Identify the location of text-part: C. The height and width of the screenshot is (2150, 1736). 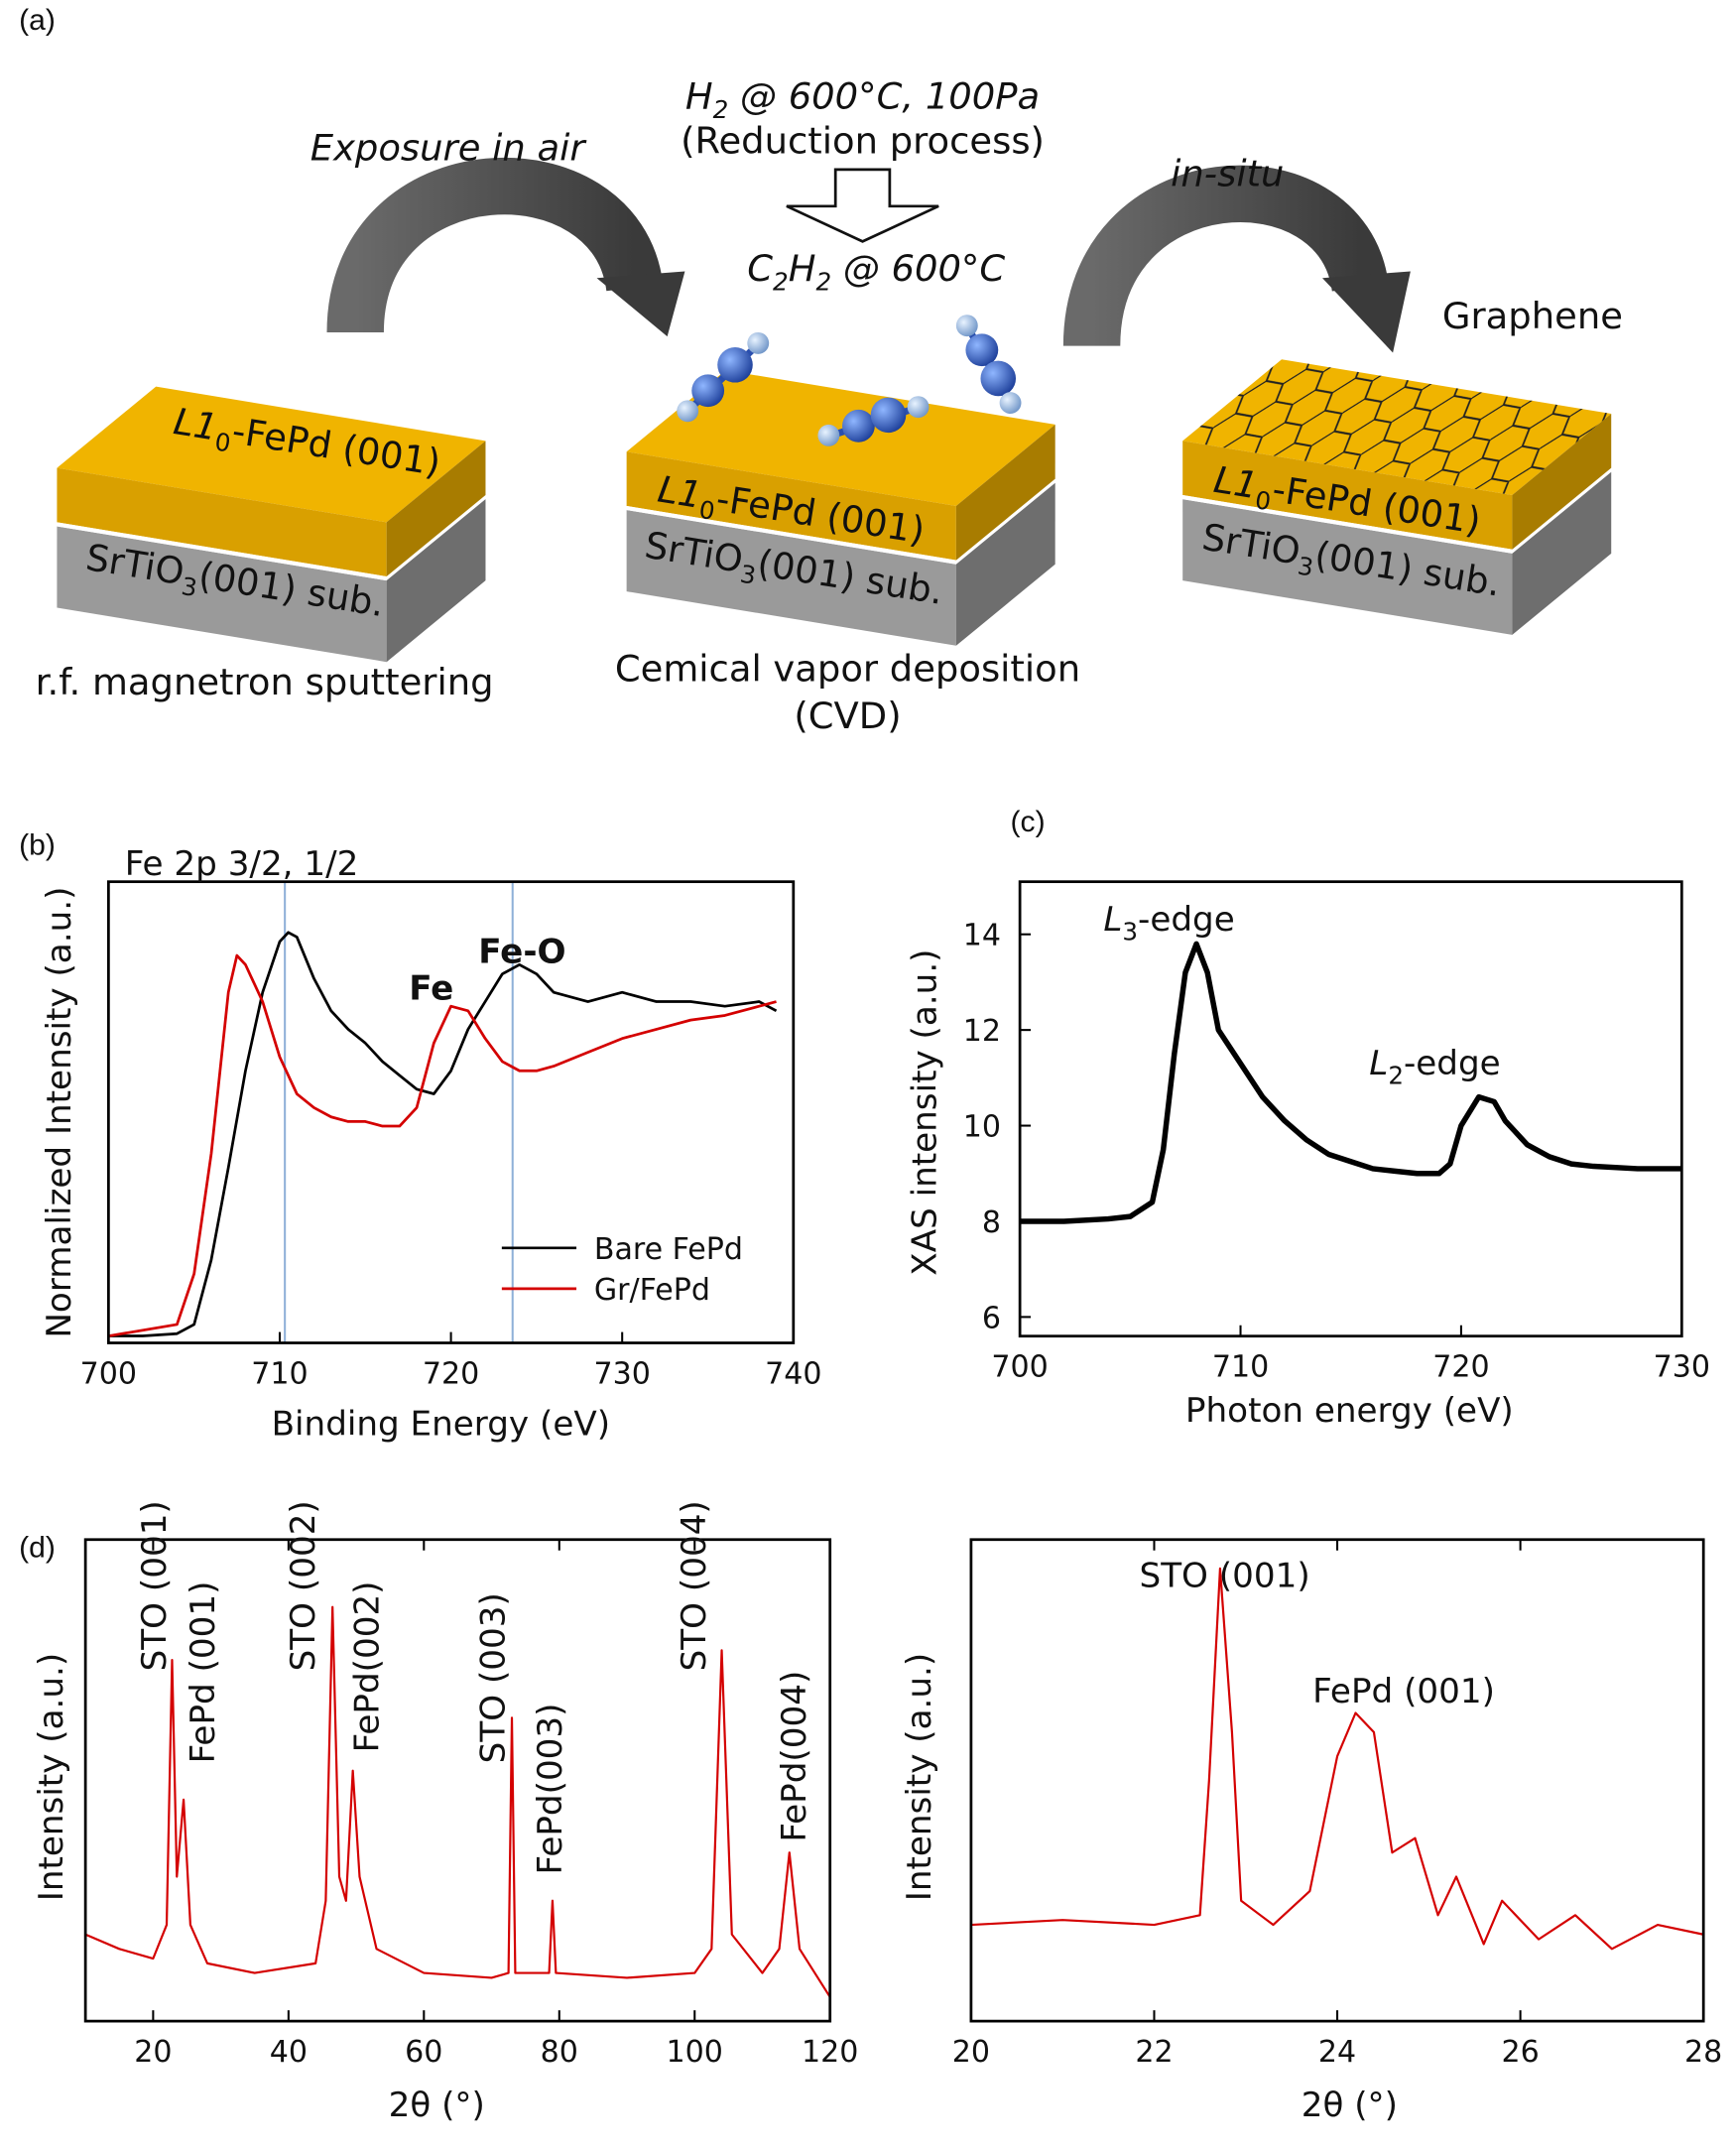
(760, 268).